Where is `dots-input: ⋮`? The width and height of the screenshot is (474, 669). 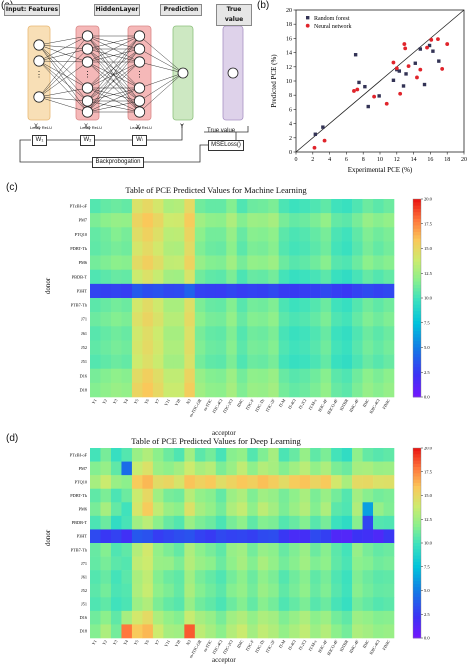
dots-input: ⋮ is located at coordinates (39, 74).